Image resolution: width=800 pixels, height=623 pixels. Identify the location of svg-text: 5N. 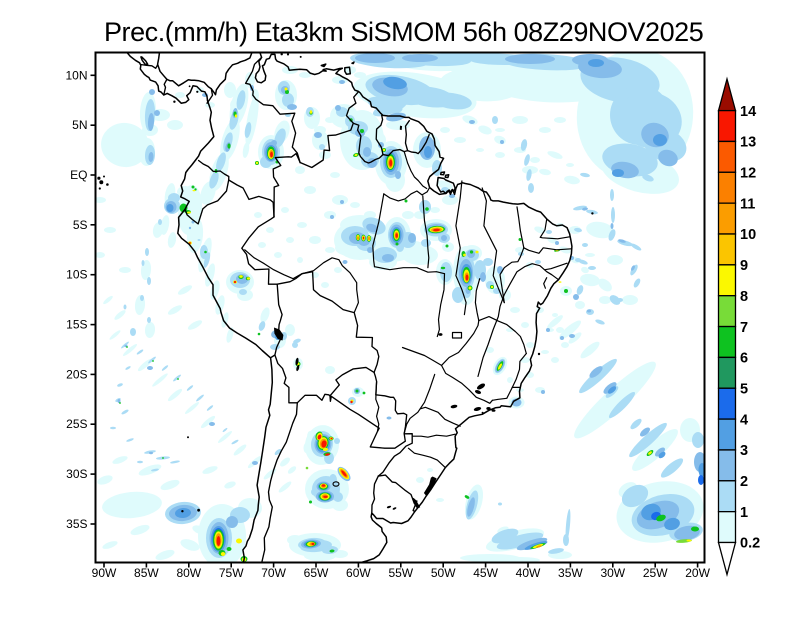
(79, 125).